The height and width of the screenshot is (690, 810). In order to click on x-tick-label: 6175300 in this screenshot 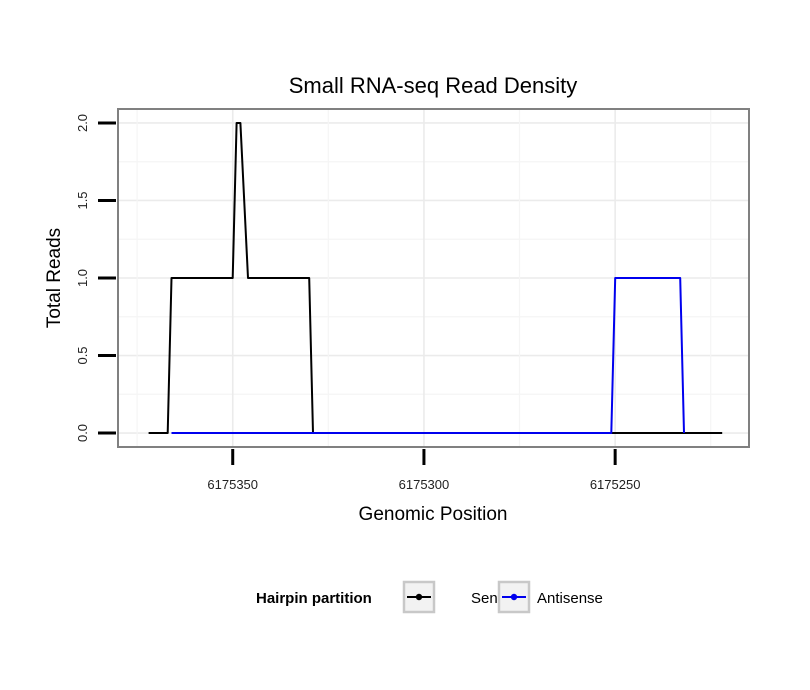, I will do `click(424, 484)`.